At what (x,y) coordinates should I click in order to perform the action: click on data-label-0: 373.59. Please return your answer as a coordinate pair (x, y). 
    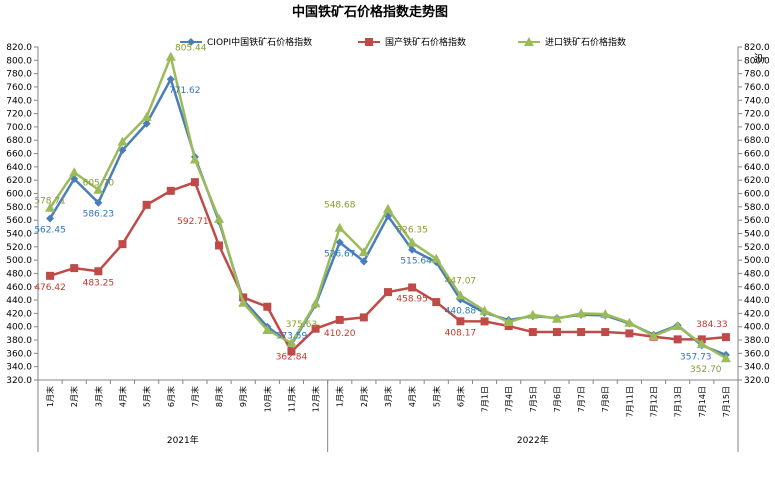
    Looking at the image, I should click on (292, 336).